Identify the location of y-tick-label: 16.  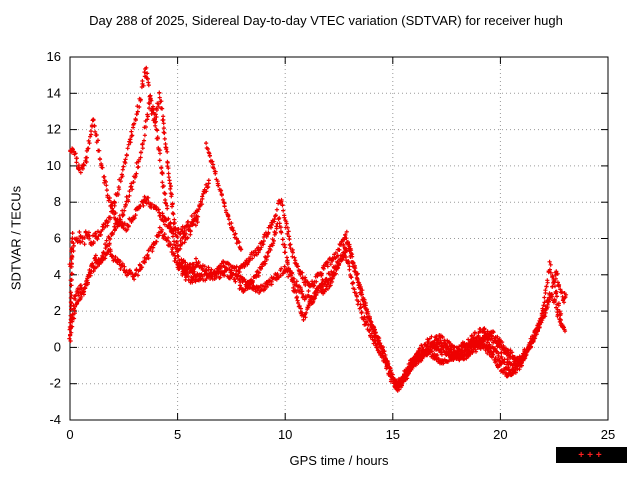
(54, 56).